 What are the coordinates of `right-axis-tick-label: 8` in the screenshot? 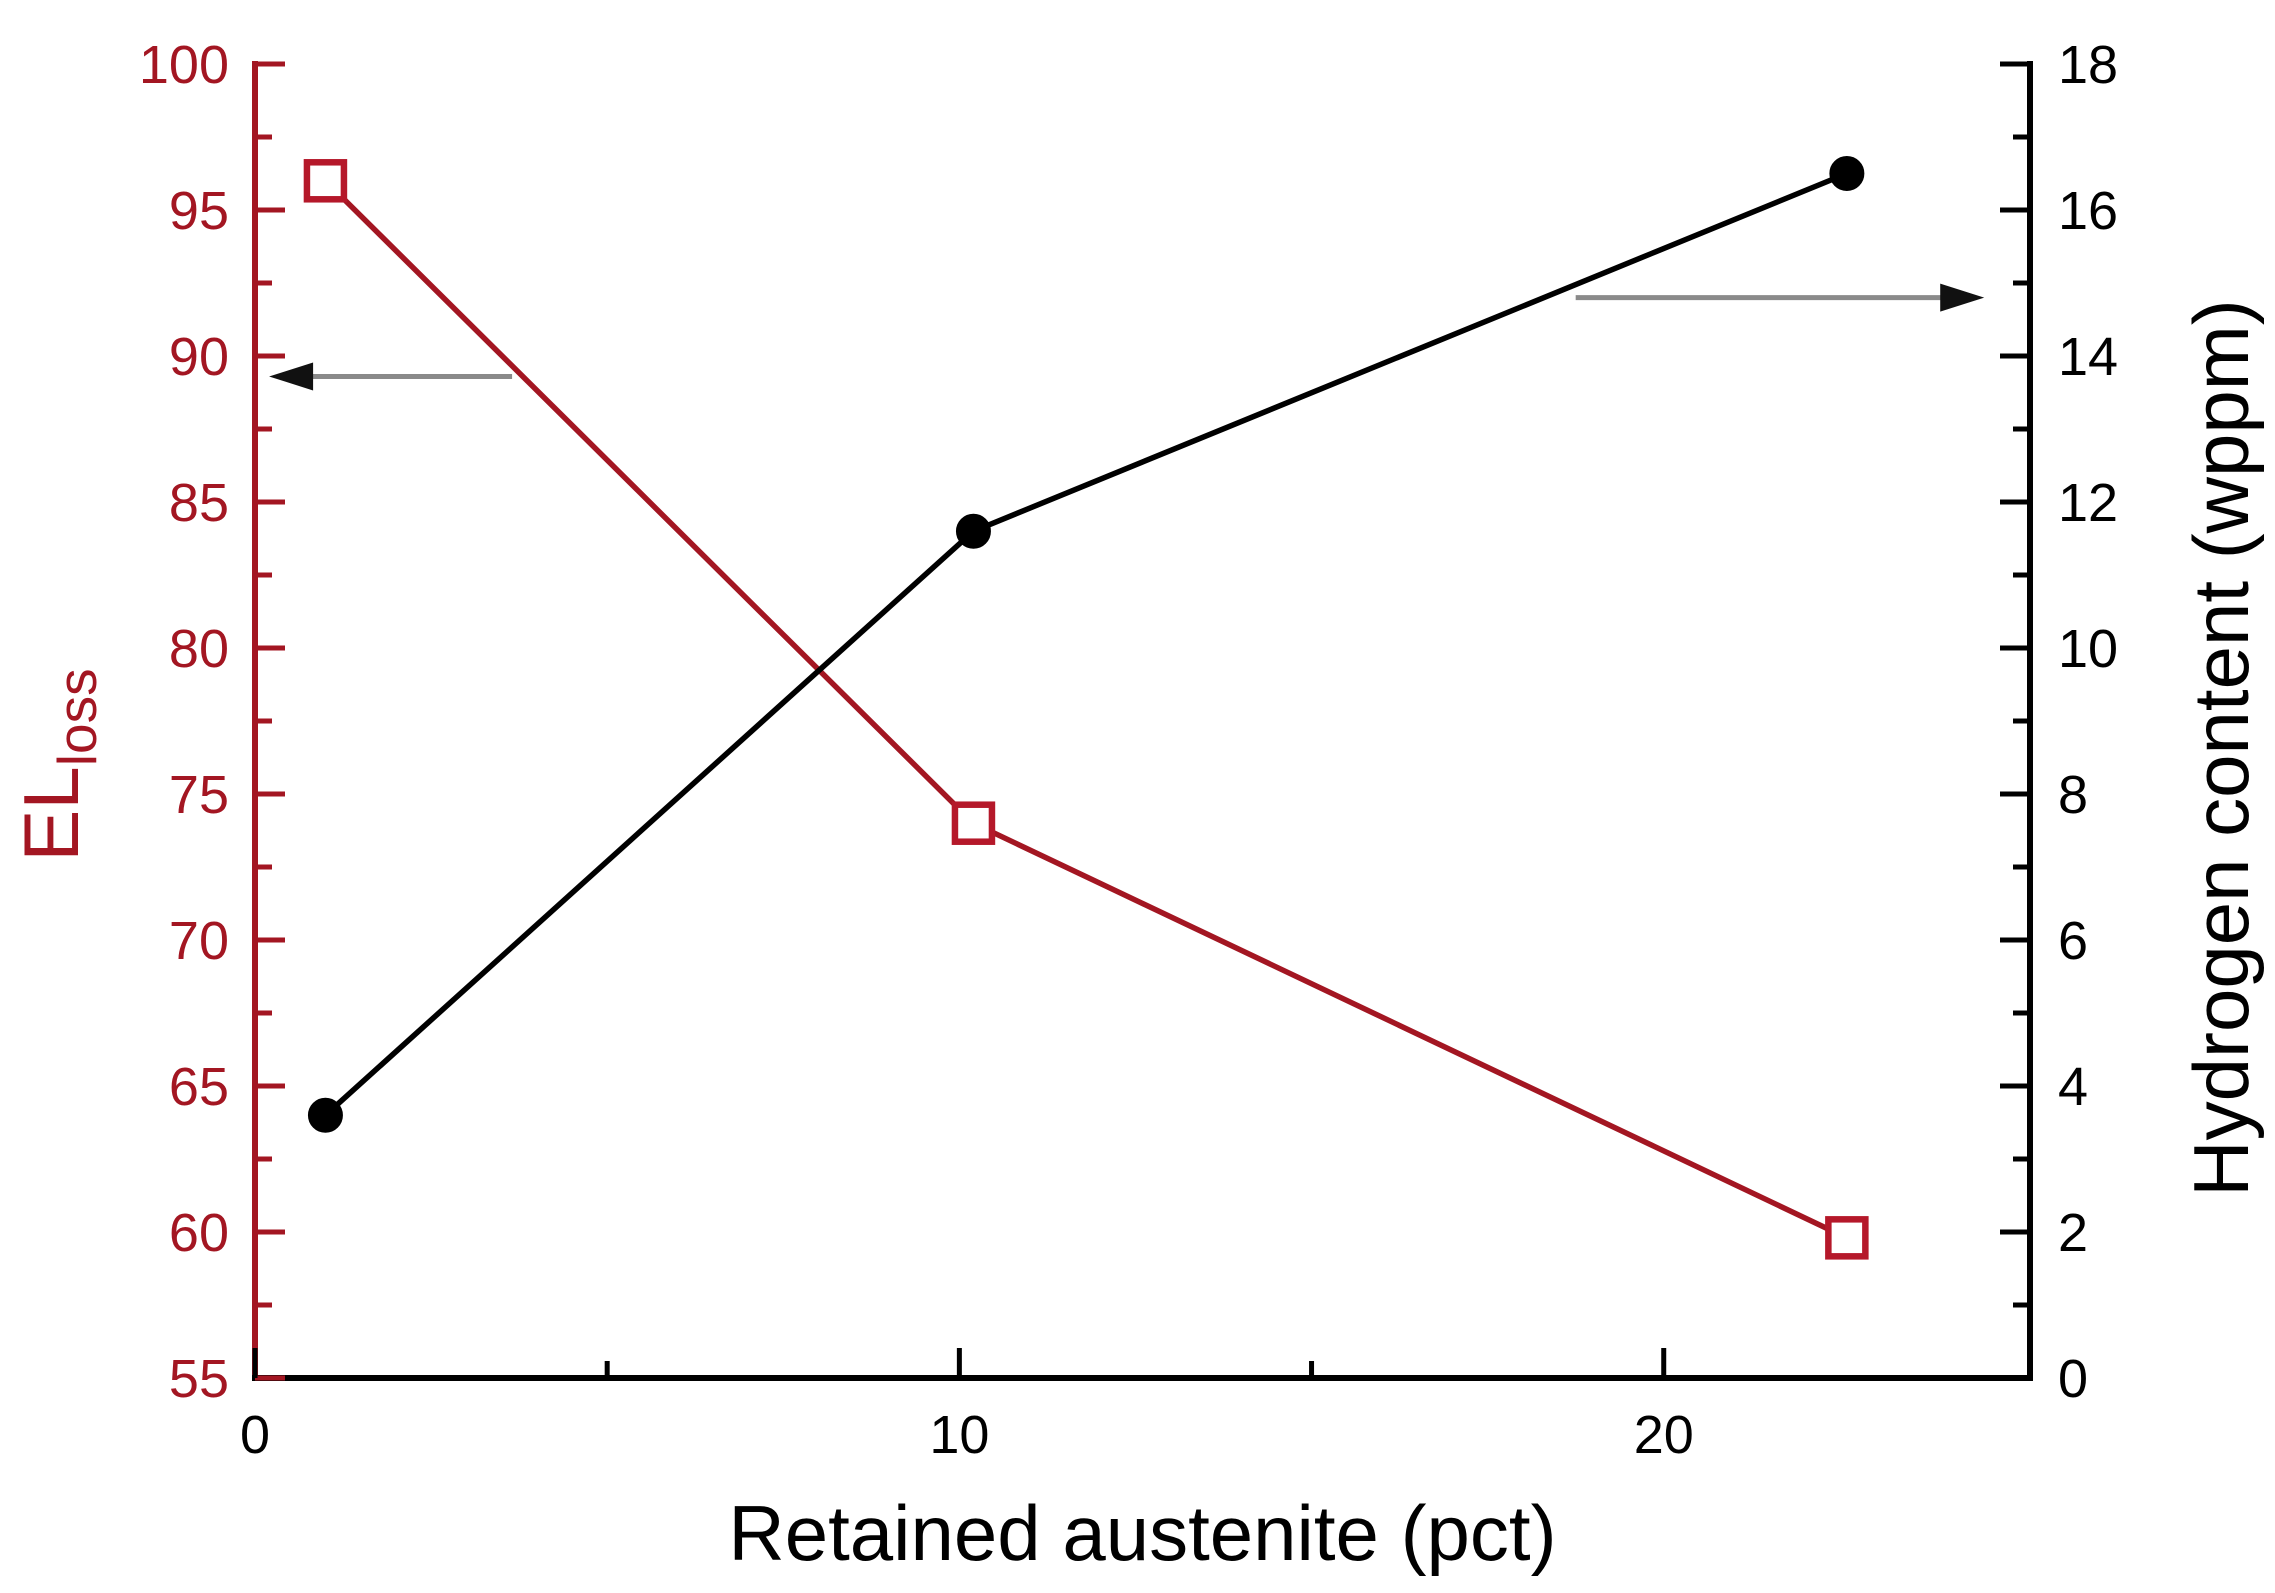 It's located at (2073, 795).